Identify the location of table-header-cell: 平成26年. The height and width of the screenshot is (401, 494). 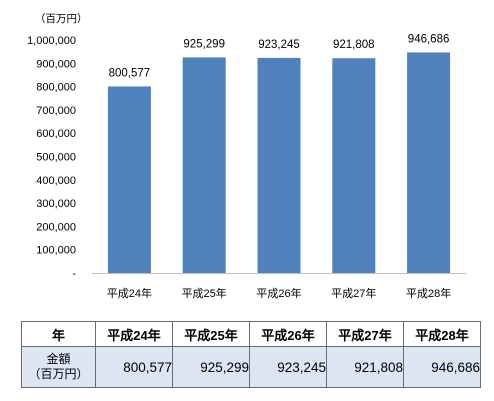
(288, 334).